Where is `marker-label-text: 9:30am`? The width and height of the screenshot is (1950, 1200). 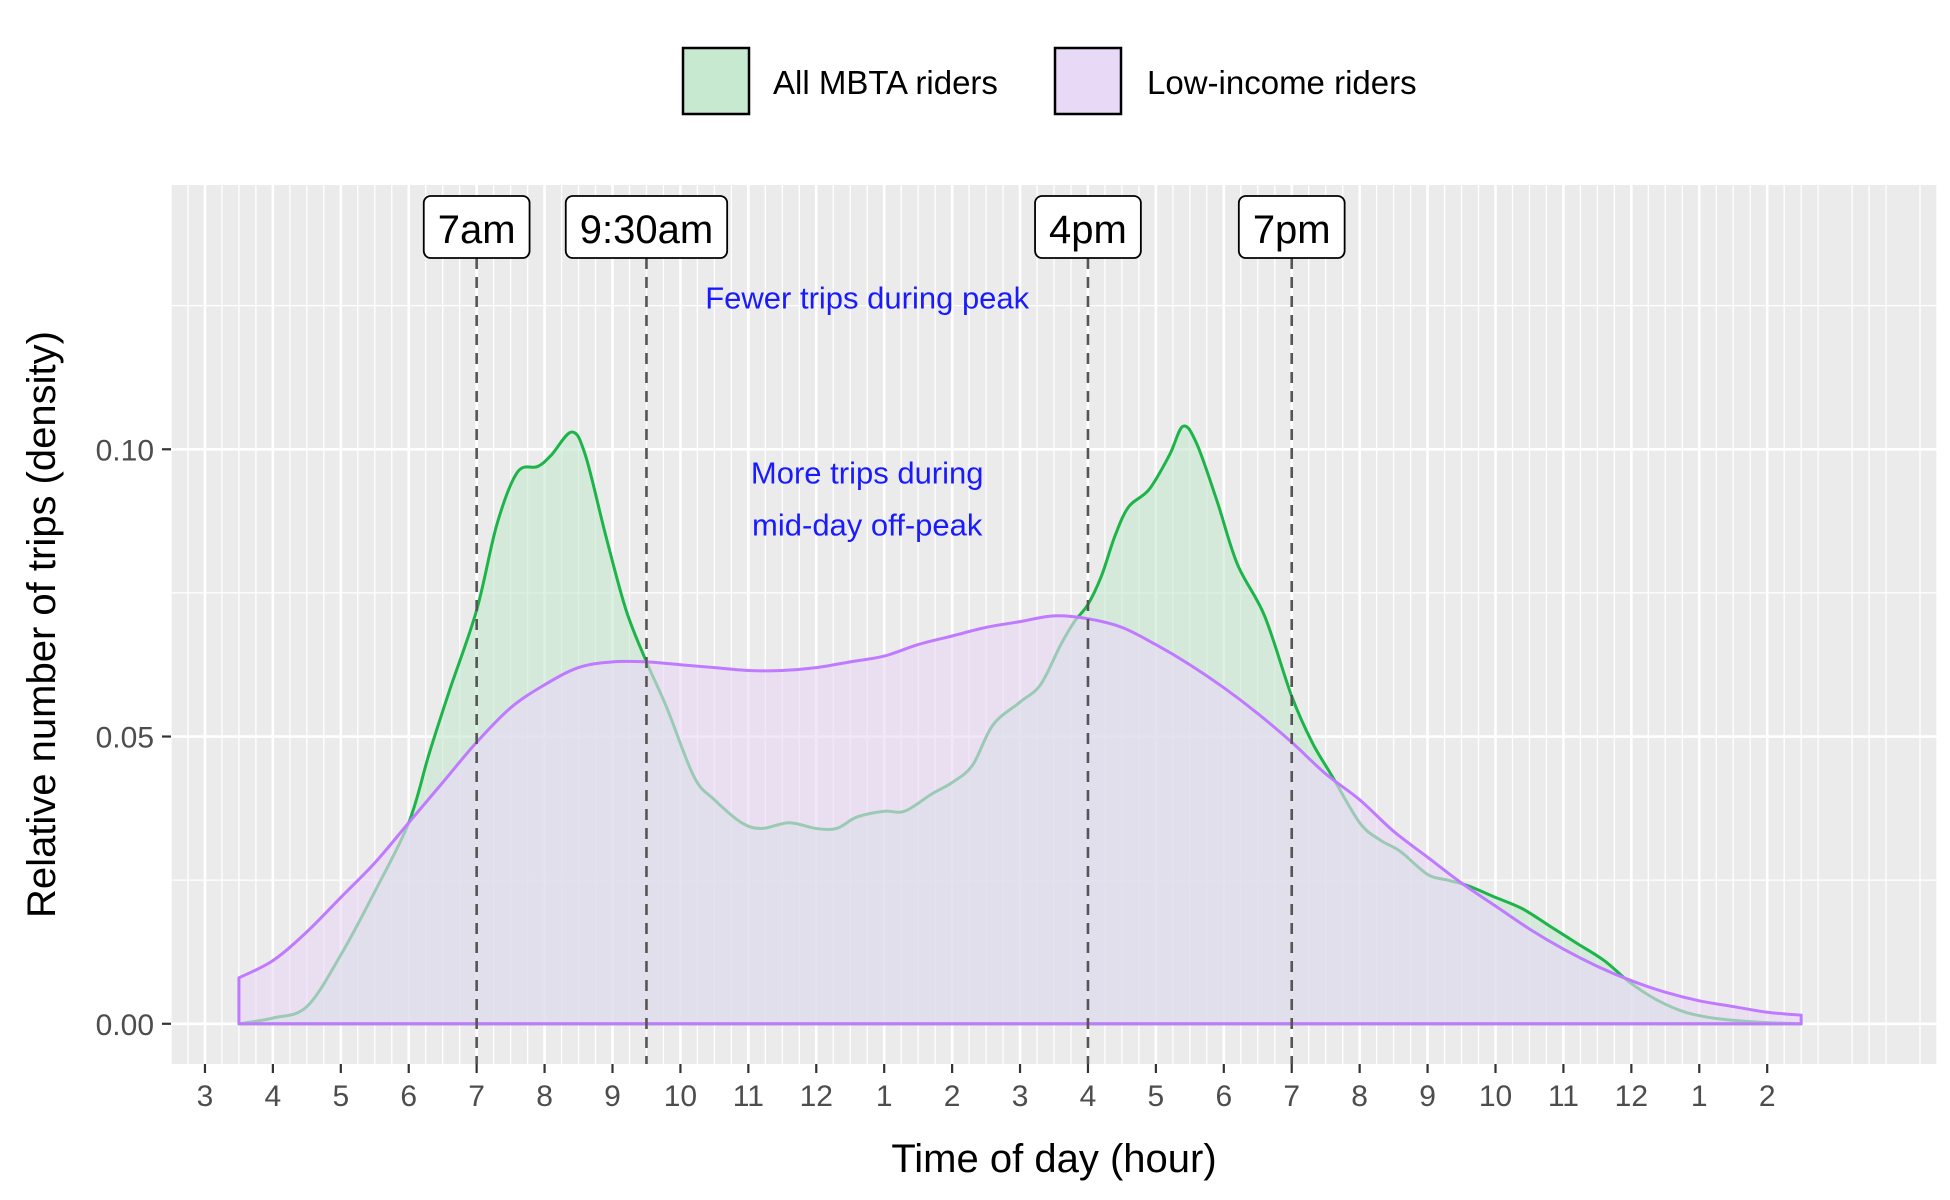
marker-label-text: 9:30am is located at coordinates (646, 230).